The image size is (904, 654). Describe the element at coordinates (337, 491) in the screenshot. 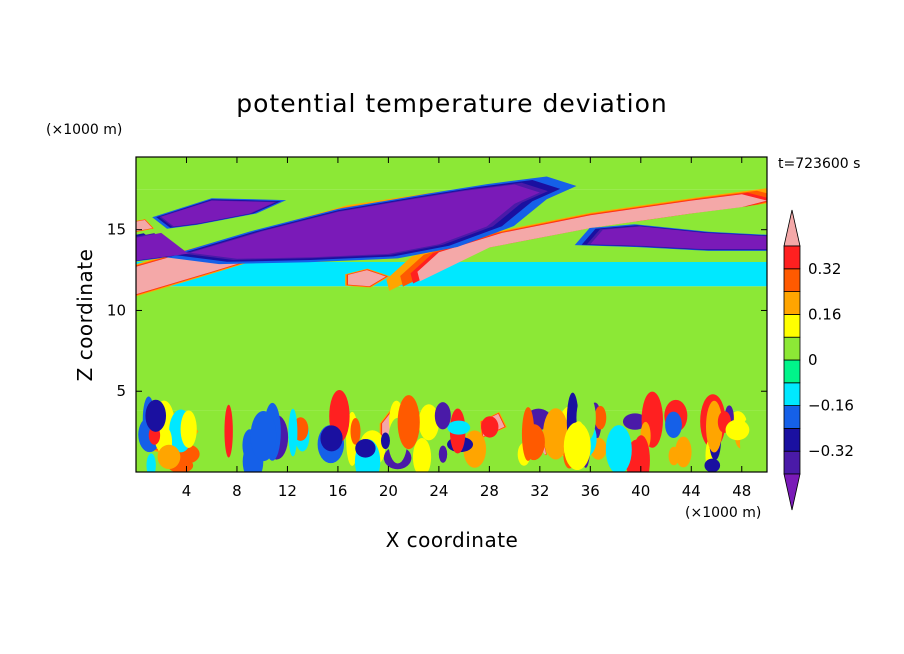

I see `x-tick-label: 16` at that location.